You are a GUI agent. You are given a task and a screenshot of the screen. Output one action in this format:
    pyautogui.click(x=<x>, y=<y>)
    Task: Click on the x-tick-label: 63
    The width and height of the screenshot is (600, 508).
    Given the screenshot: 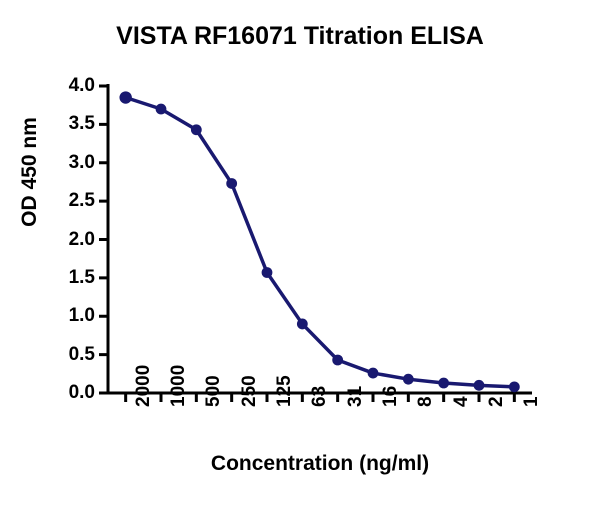 What is the action you would take?
    pyautogui.click(x=320, y=396)
    